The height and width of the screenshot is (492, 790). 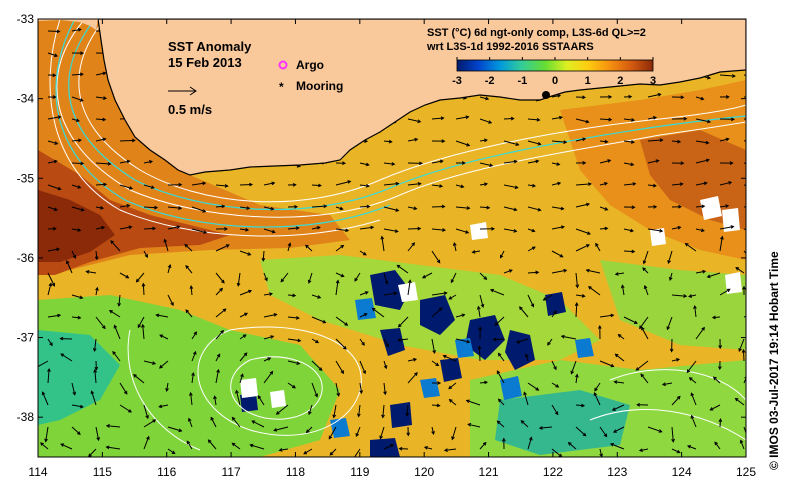 What do you see at coordinates (189, 376) in the screenshot?
I see `green-anomaly-southwest` at bounding box center [189, 376].